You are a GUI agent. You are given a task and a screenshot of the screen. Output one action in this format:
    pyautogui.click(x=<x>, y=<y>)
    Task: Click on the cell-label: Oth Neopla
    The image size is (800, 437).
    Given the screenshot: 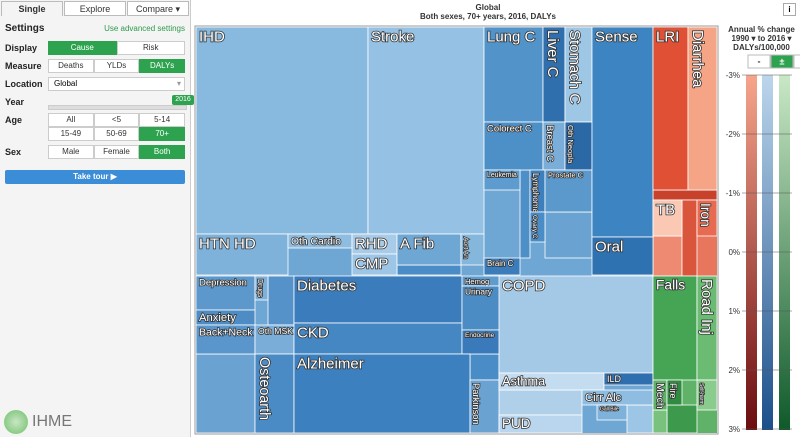 What is the action you would take?
    pyautogui.click(x=570, y=144)
    